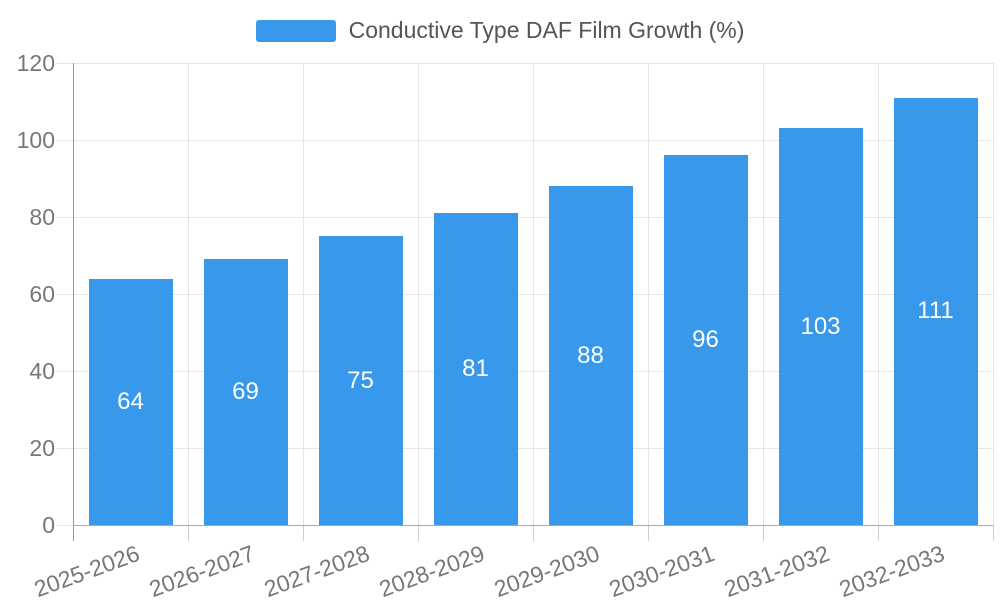 This screenshot has width=1000, height=600. I want to click on bar-value-label: 103, so click(820, 326).